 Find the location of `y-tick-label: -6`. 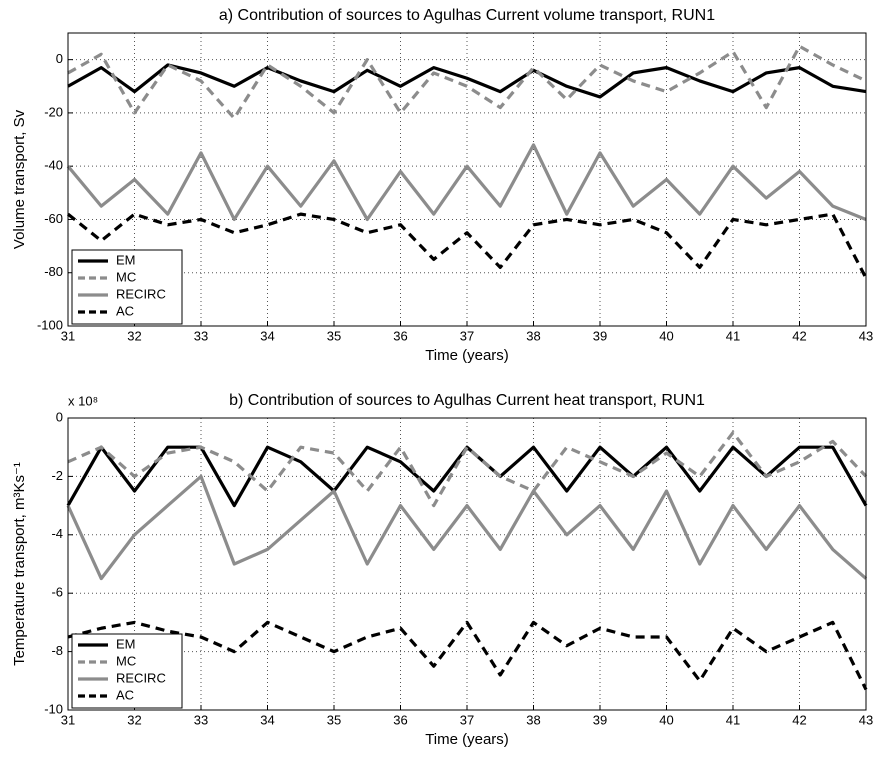

y-tick-label: -6 is located at coordinates (57, 592).